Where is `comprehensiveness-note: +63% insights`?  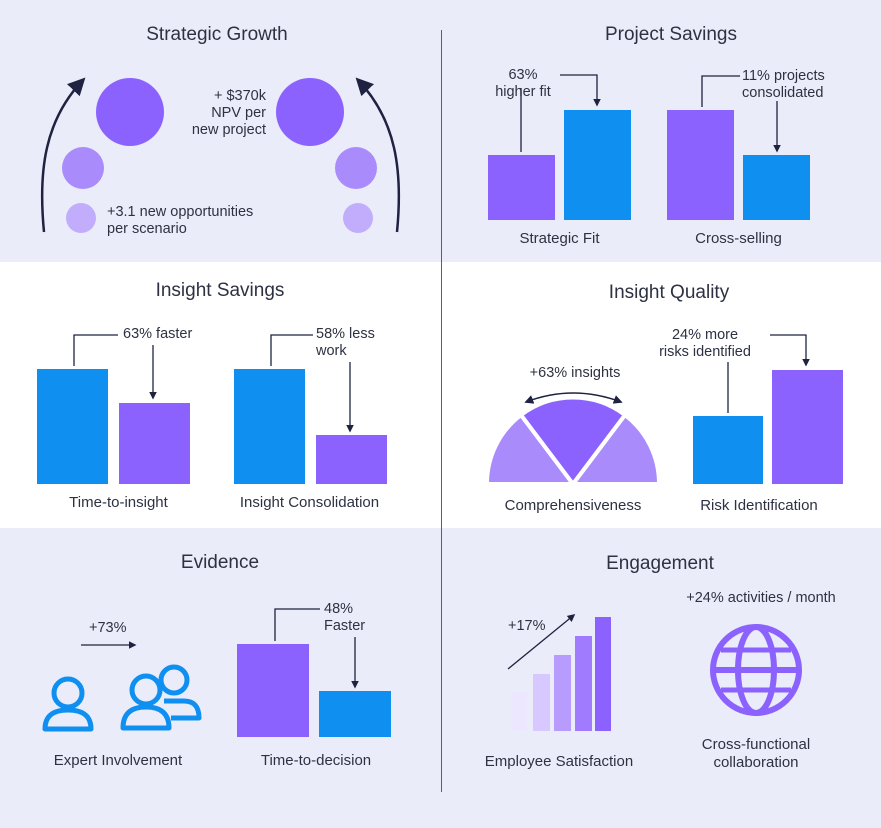
comprehensiveness-note: +63% insights is located at coordinates (575, 373).